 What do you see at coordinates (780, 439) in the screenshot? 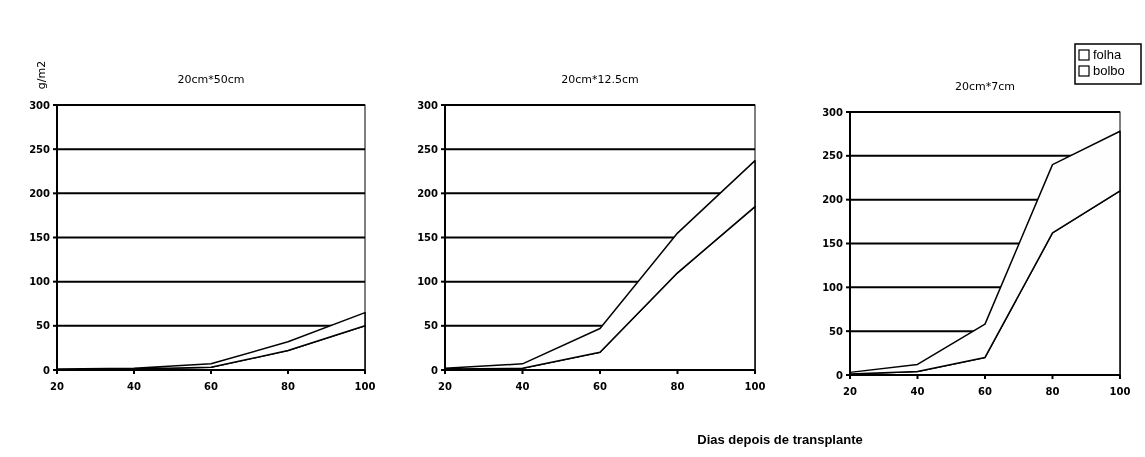
I see `x-axis-title: Dias depois de transplante` at bounding box center [780, 439].